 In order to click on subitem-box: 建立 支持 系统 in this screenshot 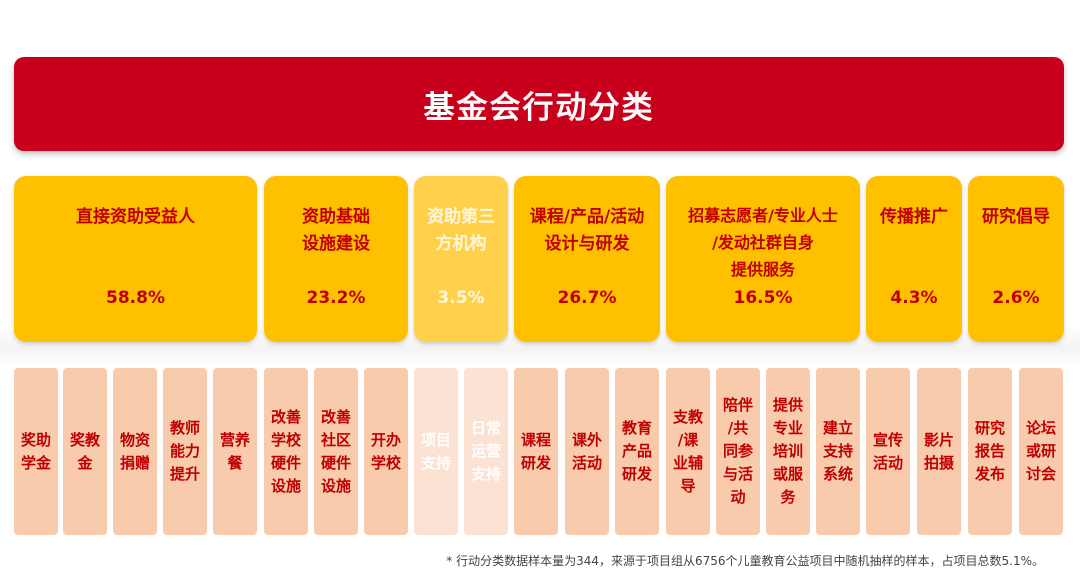, I will do `click(838, 451)`.